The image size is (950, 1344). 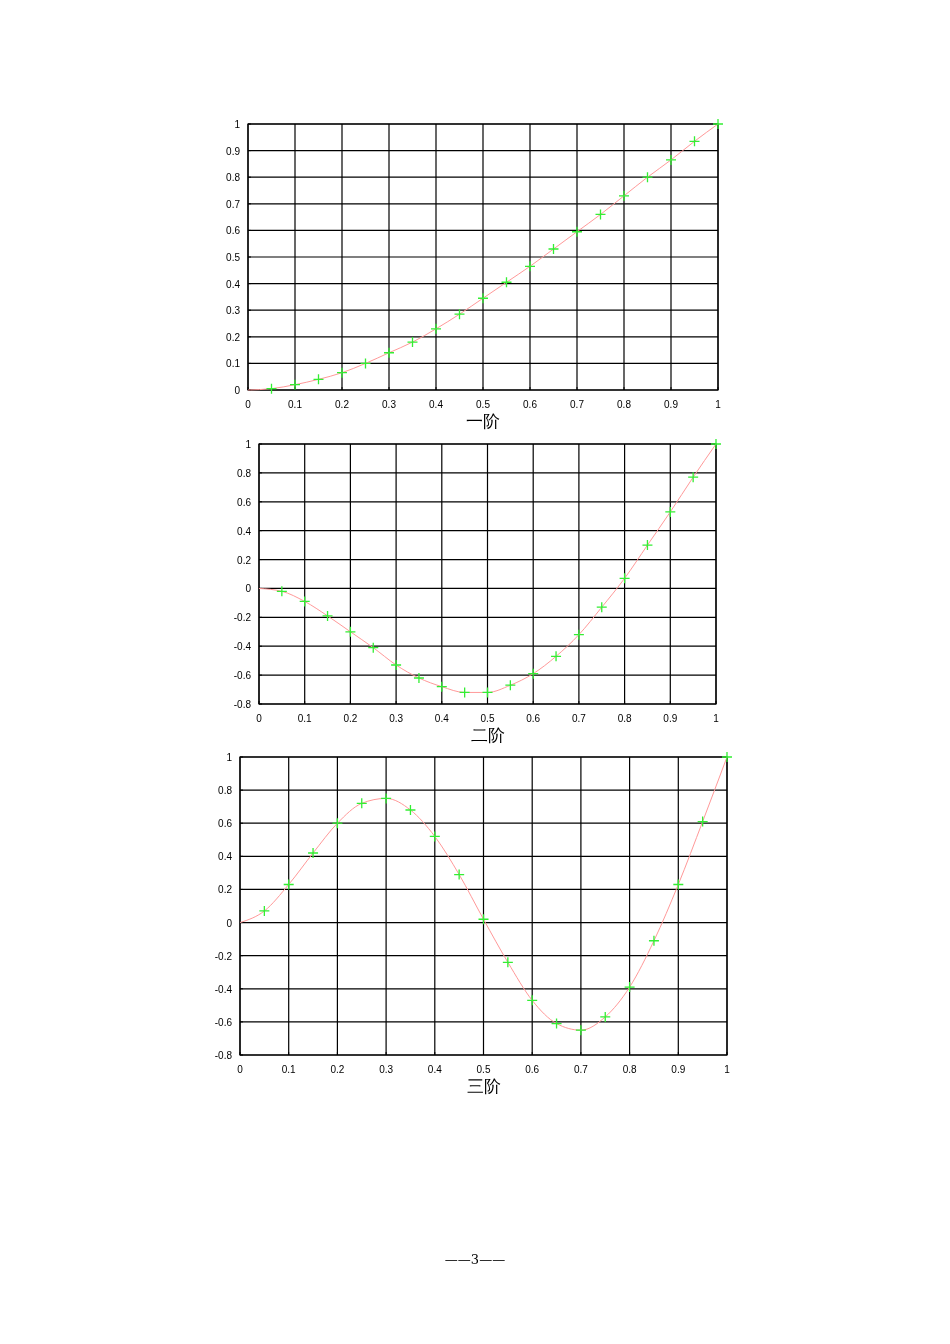 I want to click on y-tick-label: 0.2, so click(x=225, y=890).